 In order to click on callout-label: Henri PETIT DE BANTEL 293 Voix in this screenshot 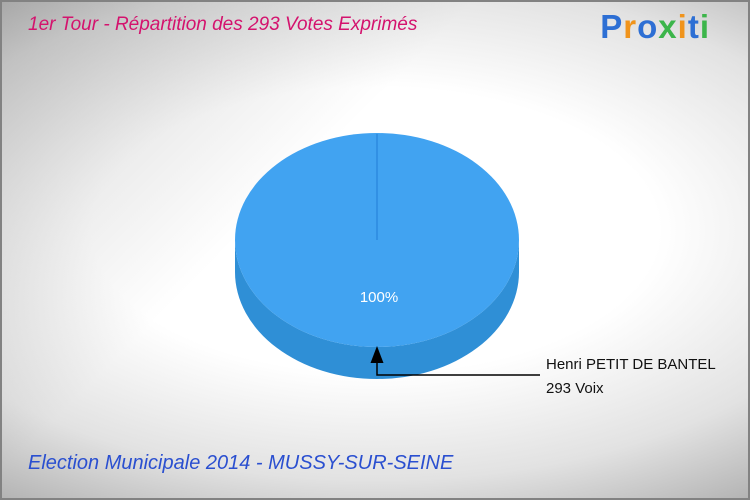, I will do `click(631, 377)`.